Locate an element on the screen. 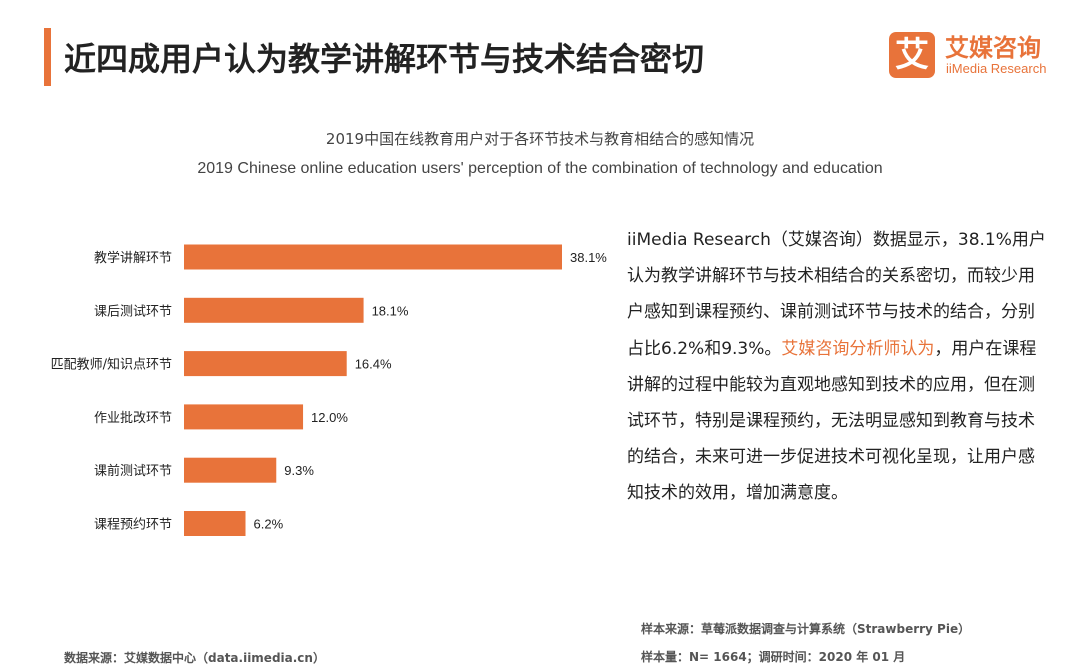 This screenshot has width=1080, height=666. chart-title: 2019中国在线教育用户对于各环节技术与教育相结合的感知情况 is located at coordinates (540, 139).